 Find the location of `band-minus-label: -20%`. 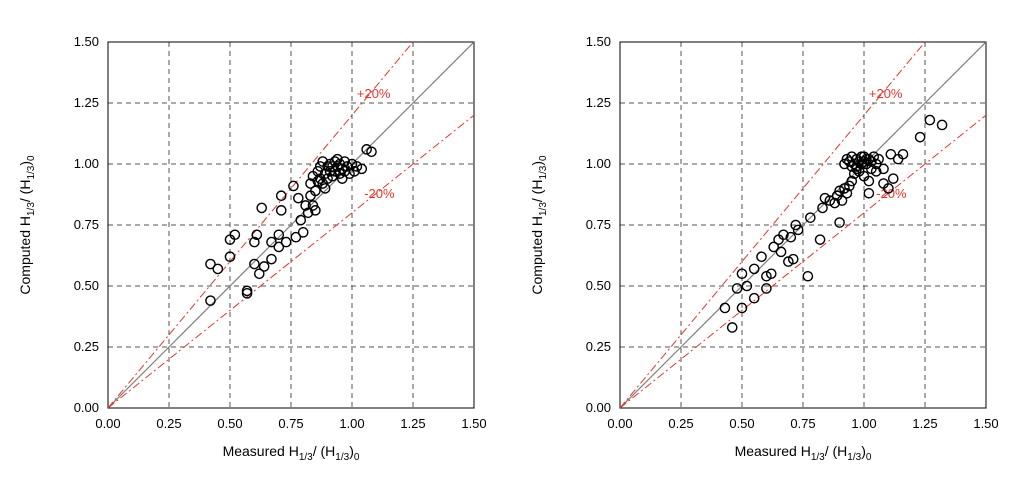

band-minus-label: -20% is located at coordinates (891, 193).